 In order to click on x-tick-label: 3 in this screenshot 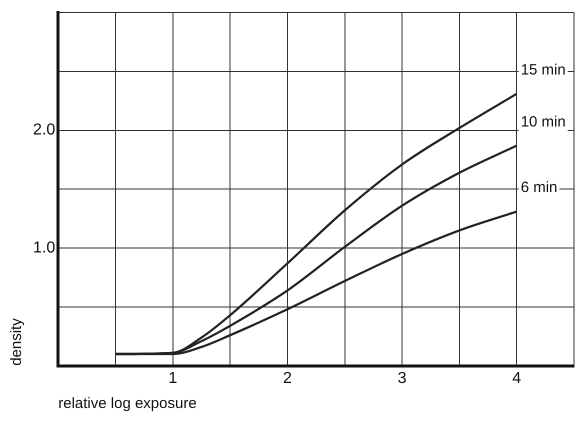, I will do `click(402, 378)`.